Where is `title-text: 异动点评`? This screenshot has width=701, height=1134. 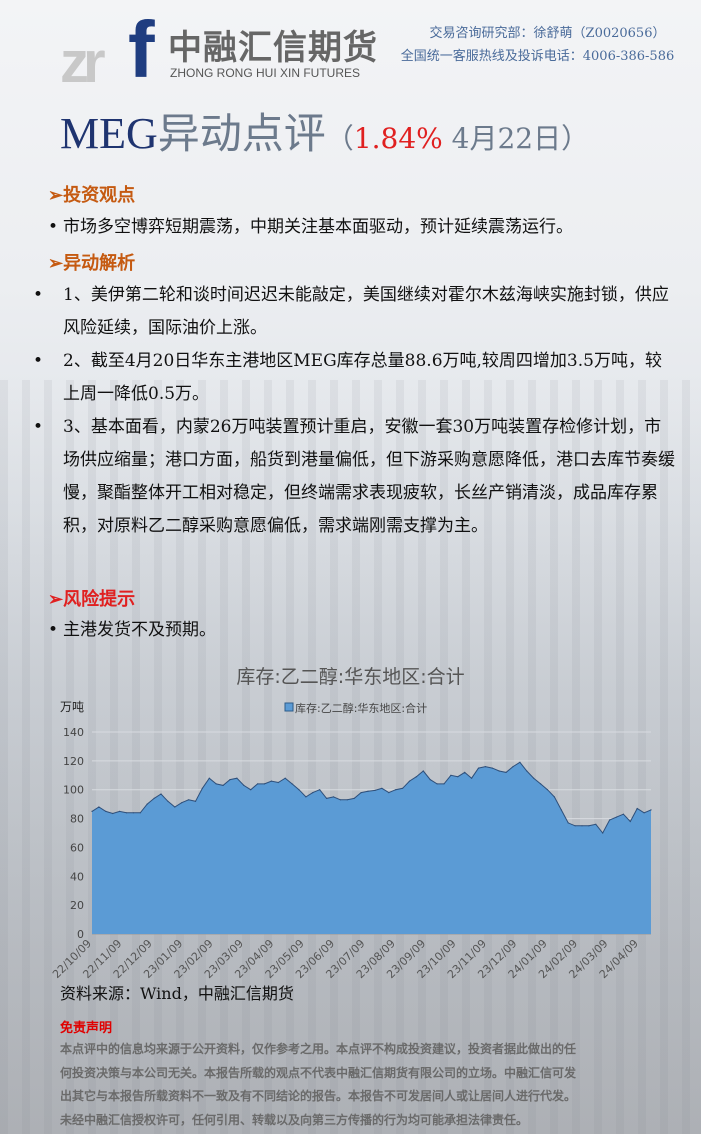
title-text: 异动点评 is located at coordinates (241, 133).